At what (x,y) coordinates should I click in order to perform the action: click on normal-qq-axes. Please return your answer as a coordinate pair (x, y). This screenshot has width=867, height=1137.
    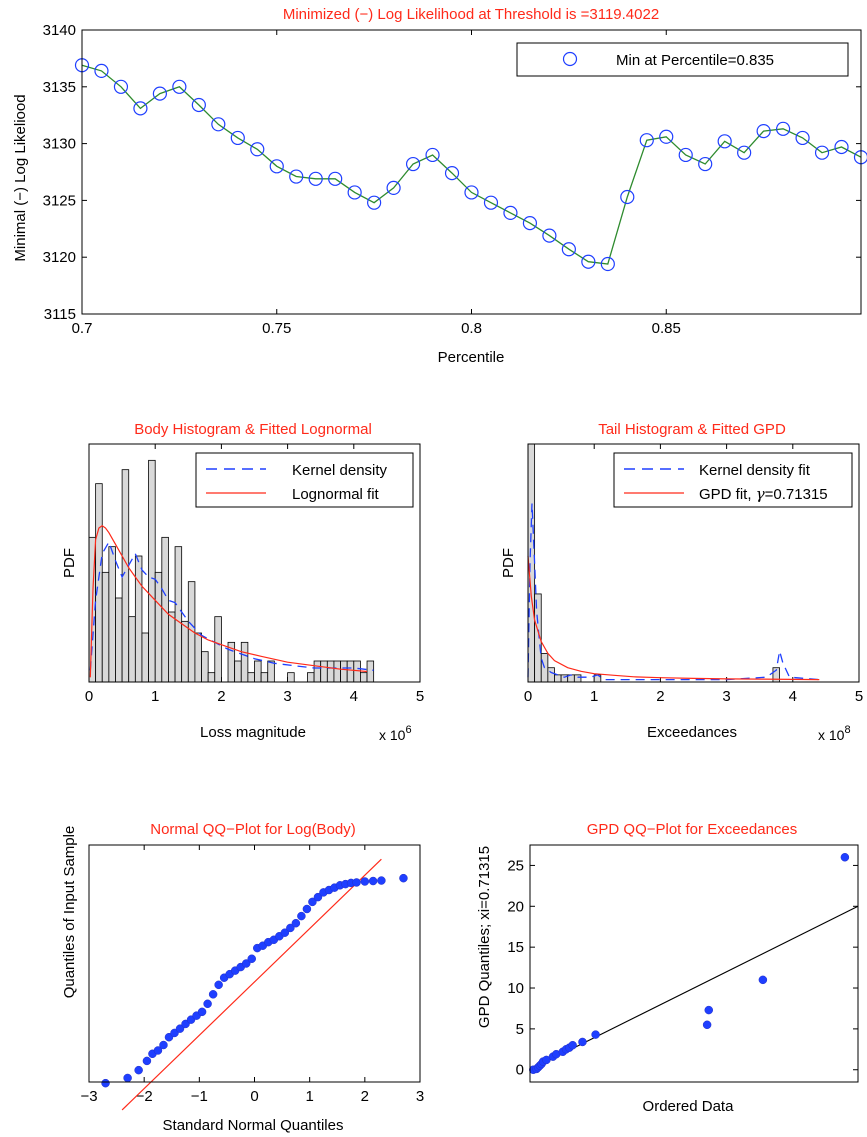
    Looking at the image, I should click on (254, 963).